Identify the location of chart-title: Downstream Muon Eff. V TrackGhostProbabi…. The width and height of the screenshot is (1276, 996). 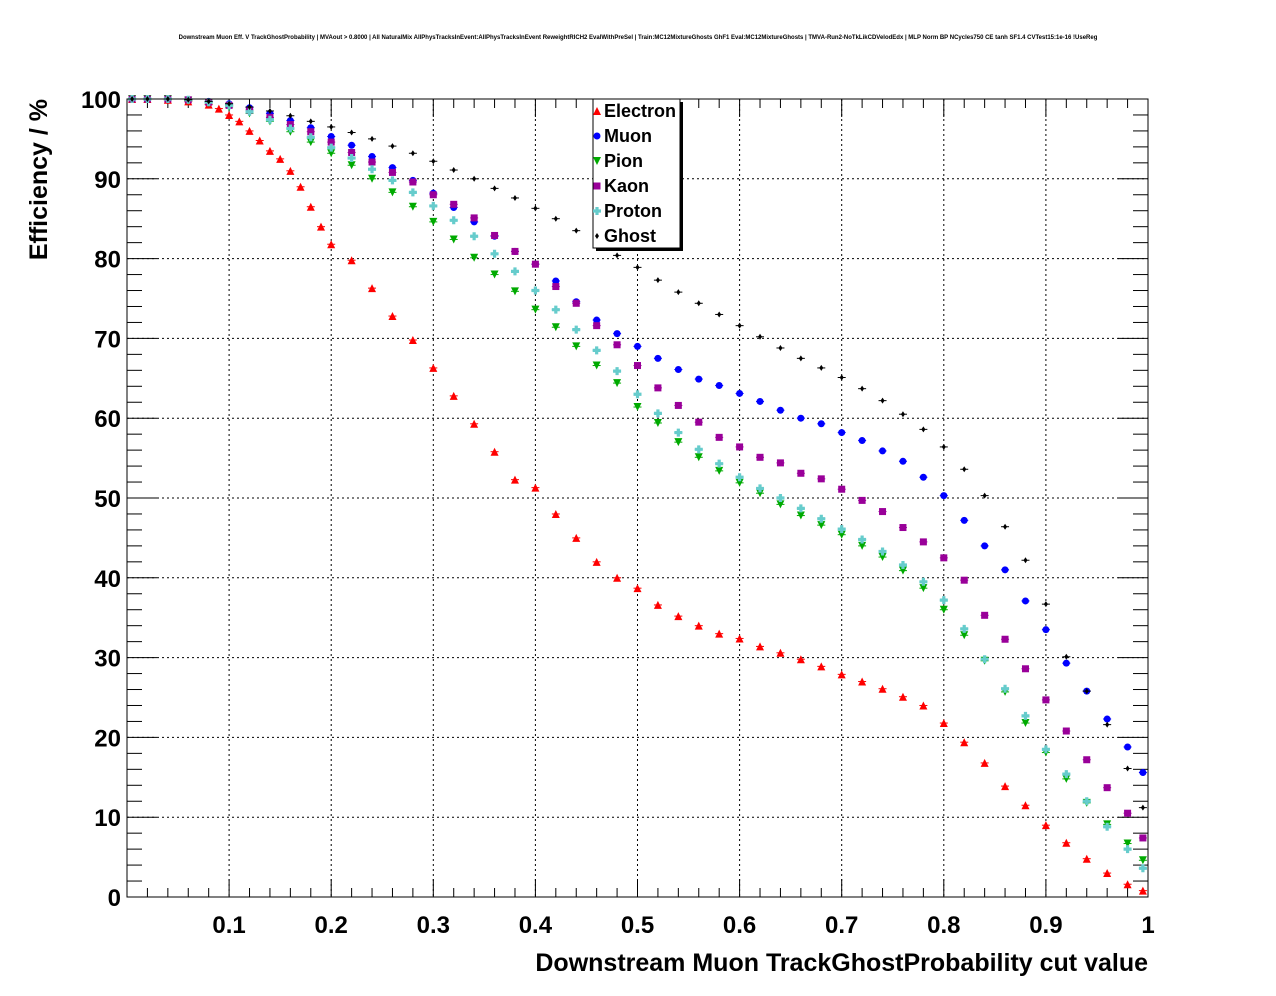
(638, 38).